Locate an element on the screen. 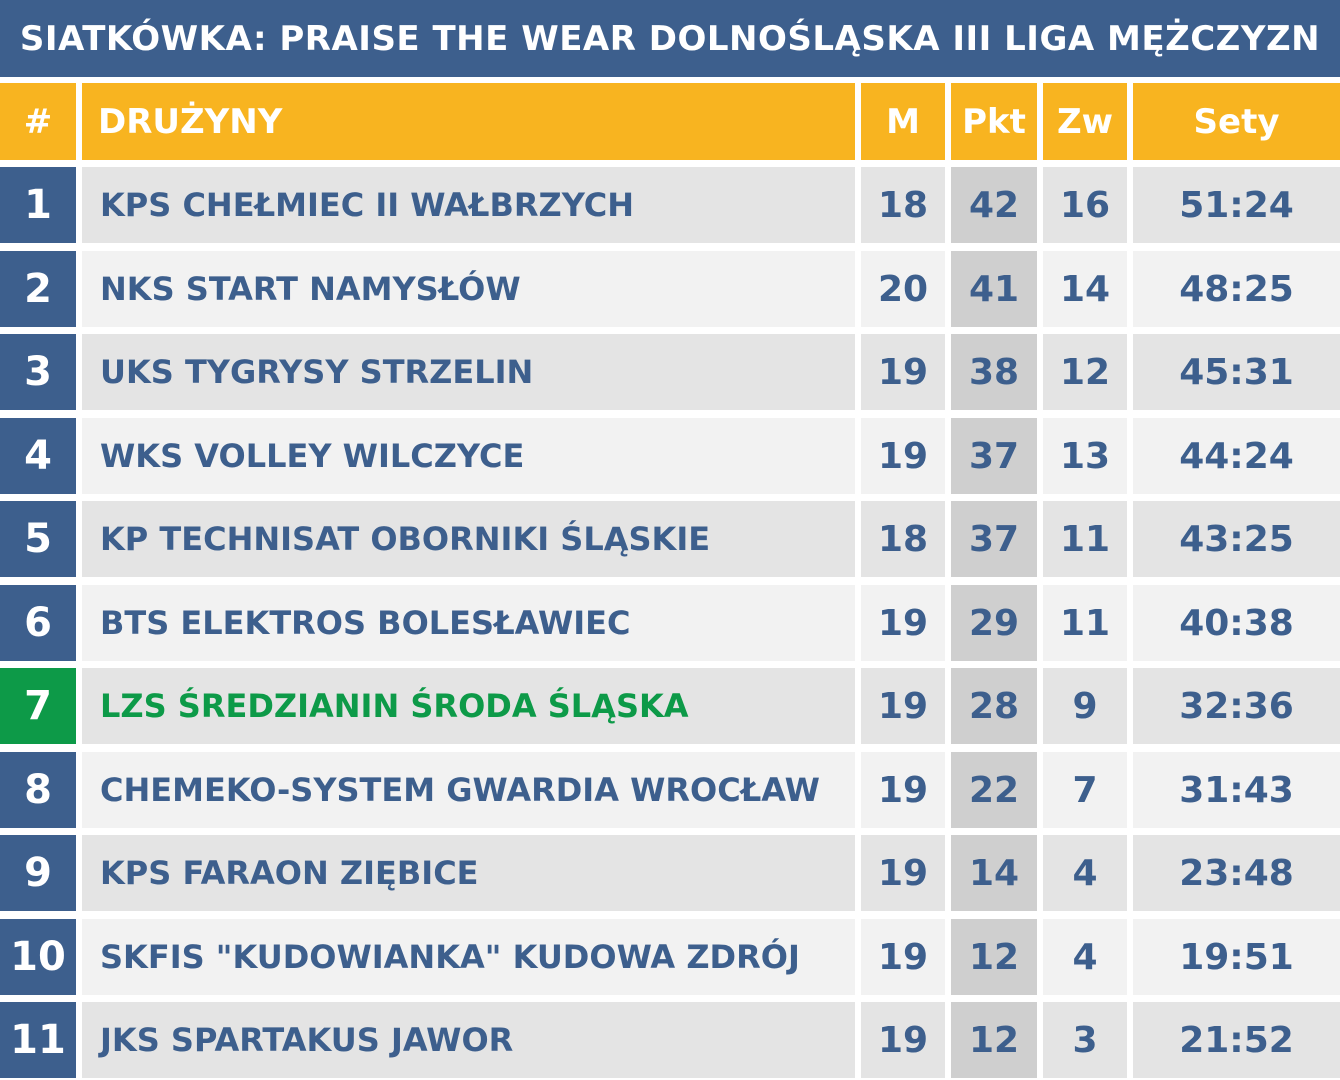  points-cell: 29 is located at coordinates (994, 623).